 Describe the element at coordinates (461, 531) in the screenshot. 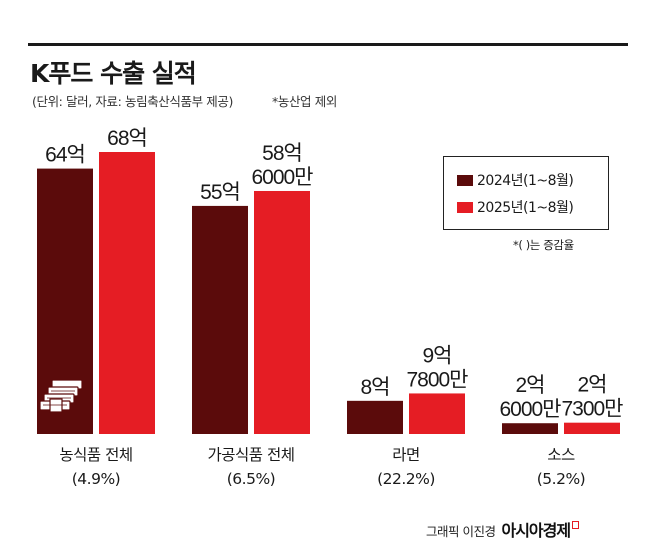

I see `graphic-credit: 그래픽 이진경` at that location.